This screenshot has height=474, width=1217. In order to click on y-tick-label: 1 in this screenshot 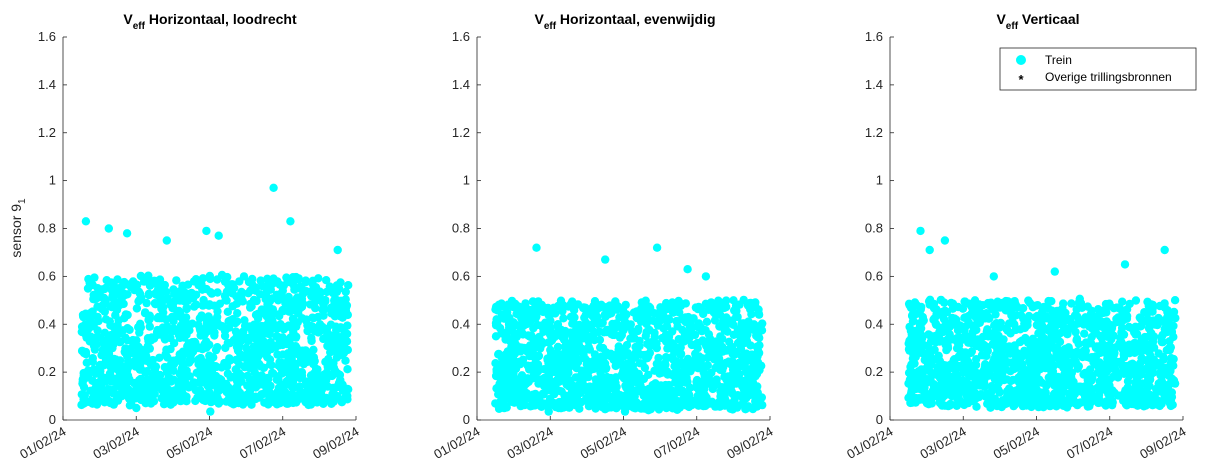, I will do `click(879, 180)`.